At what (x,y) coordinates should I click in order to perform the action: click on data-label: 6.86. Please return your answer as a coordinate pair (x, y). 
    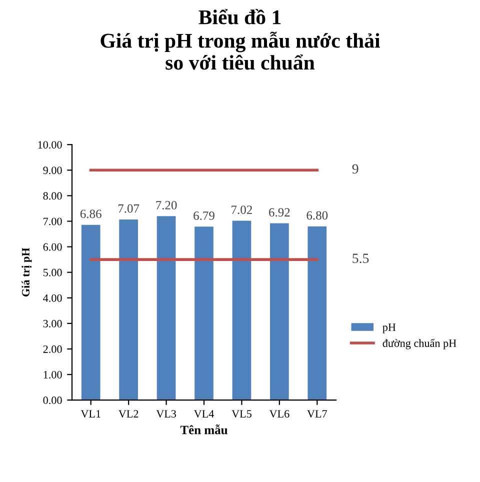
    Looking at the image, I should click on (91, 214).